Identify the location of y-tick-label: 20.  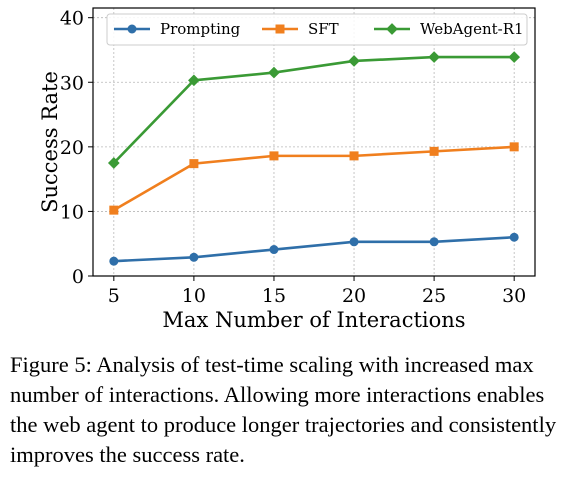
(72, 148).